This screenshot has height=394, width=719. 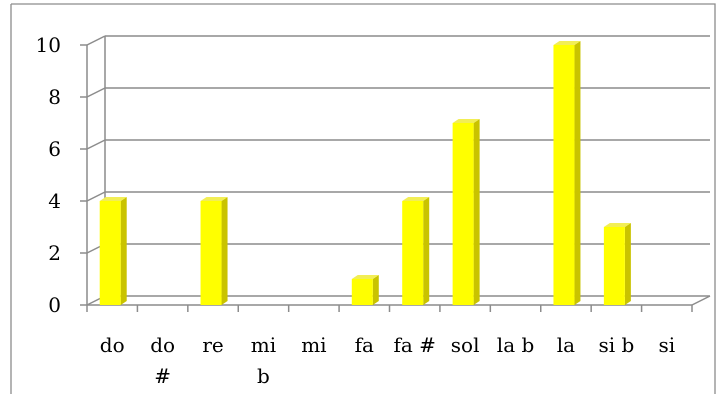 I want to click on x-tick-label: fa, so click(x=364, y=345).